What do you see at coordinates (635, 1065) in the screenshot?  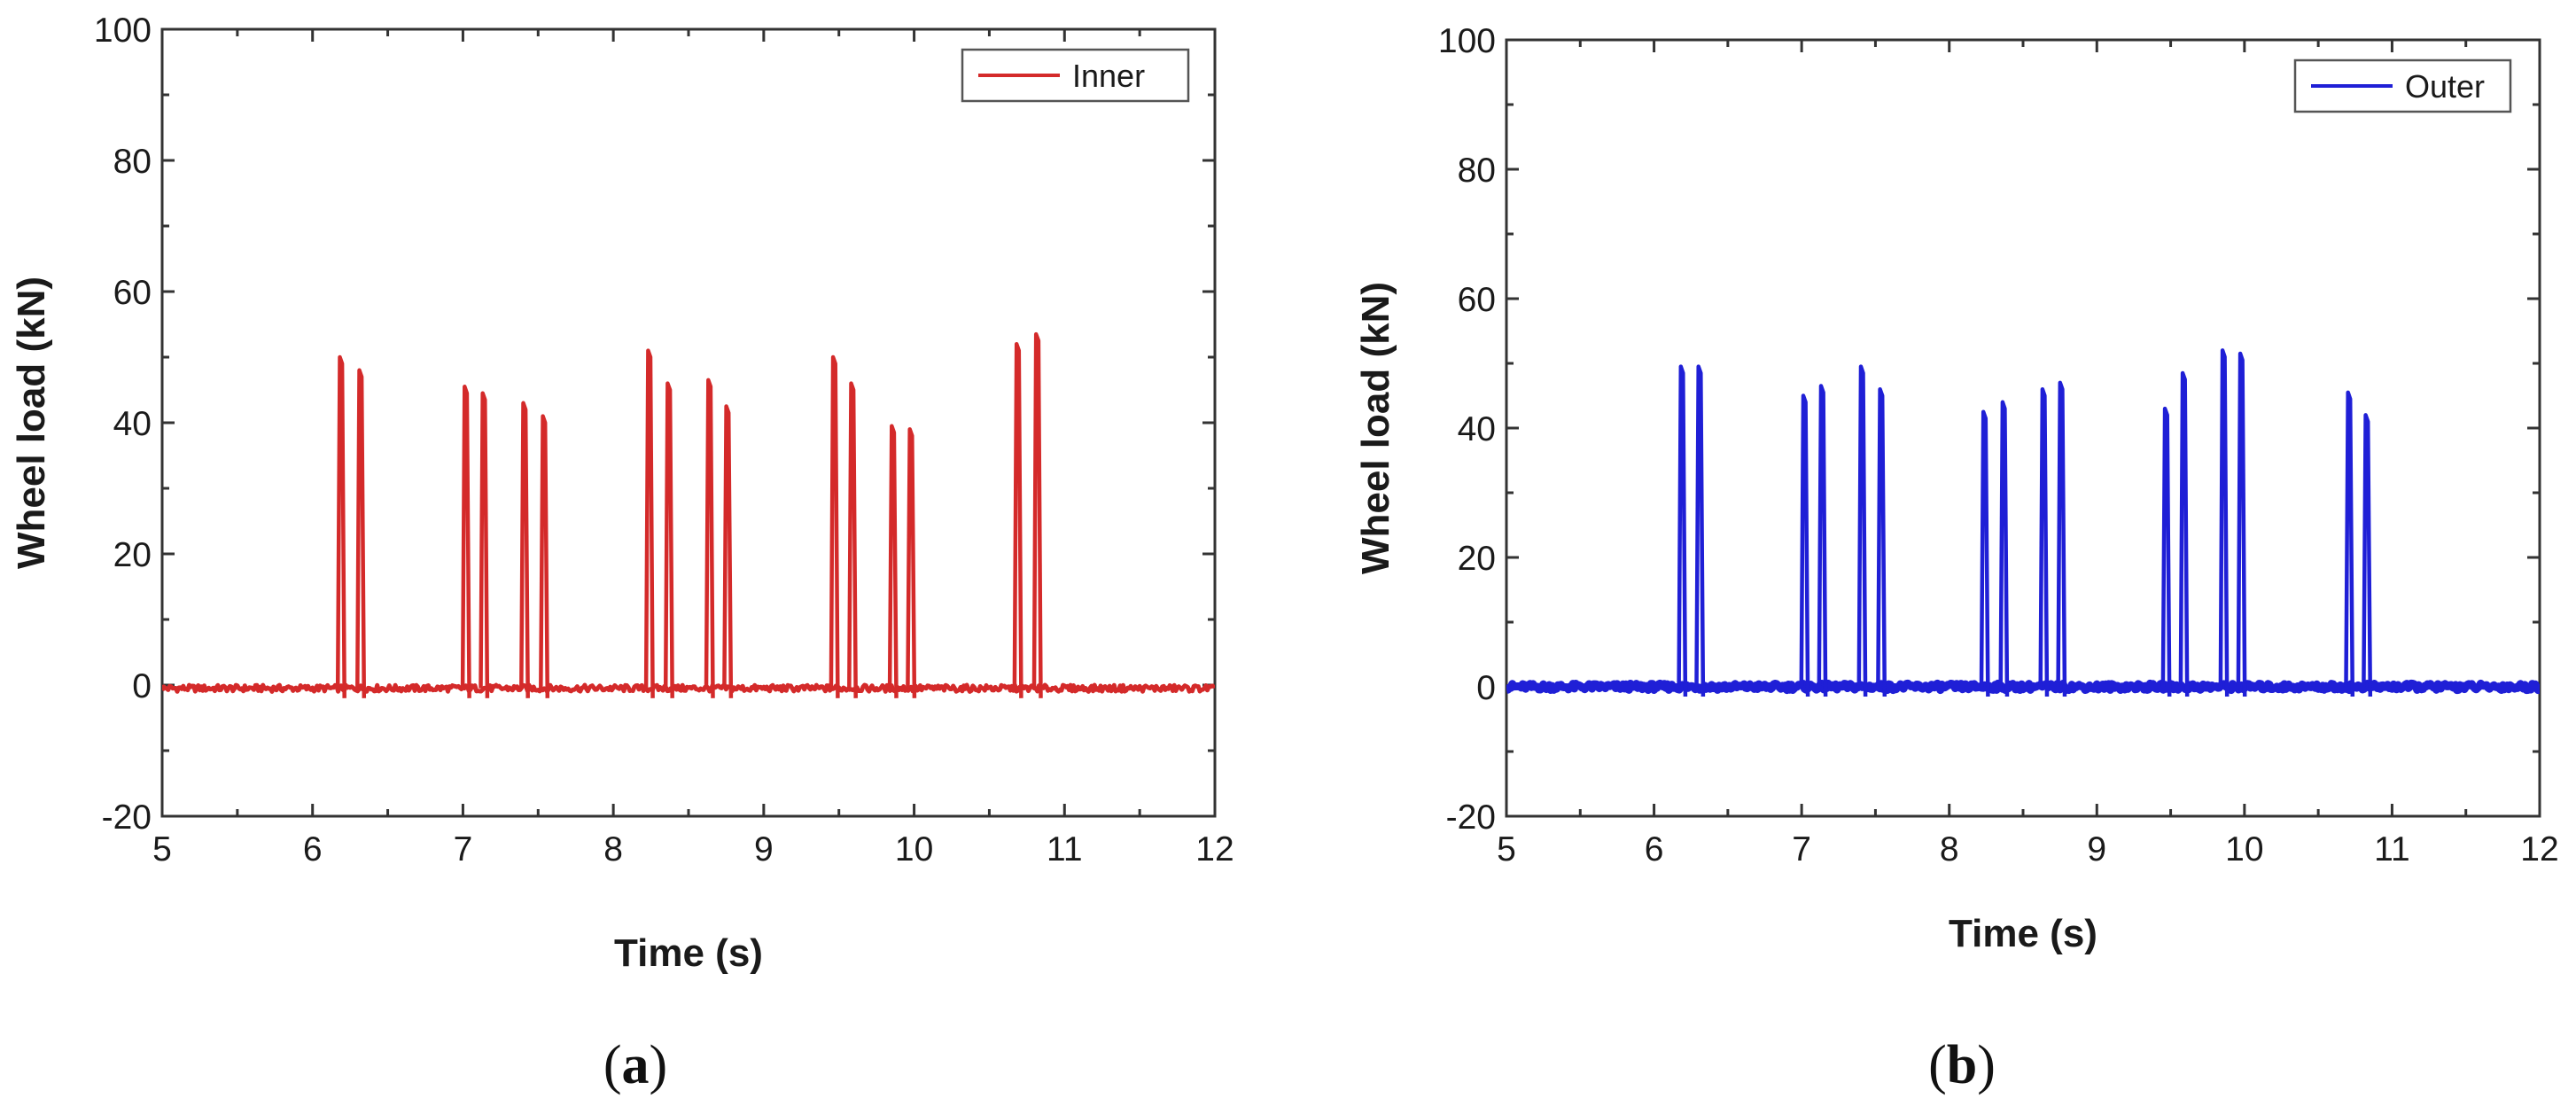 I see `panel-label-a: (a)` at bounding box center [635, 1065].